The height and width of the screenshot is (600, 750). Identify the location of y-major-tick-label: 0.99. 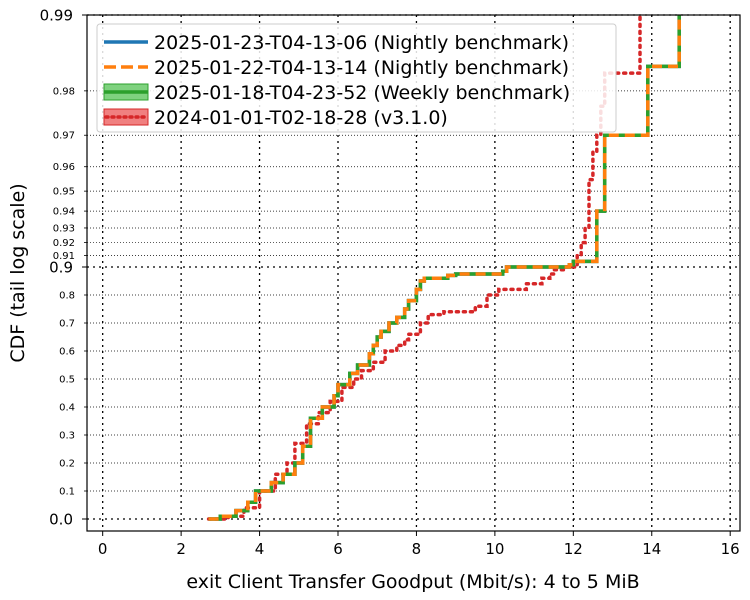
(56, 16).